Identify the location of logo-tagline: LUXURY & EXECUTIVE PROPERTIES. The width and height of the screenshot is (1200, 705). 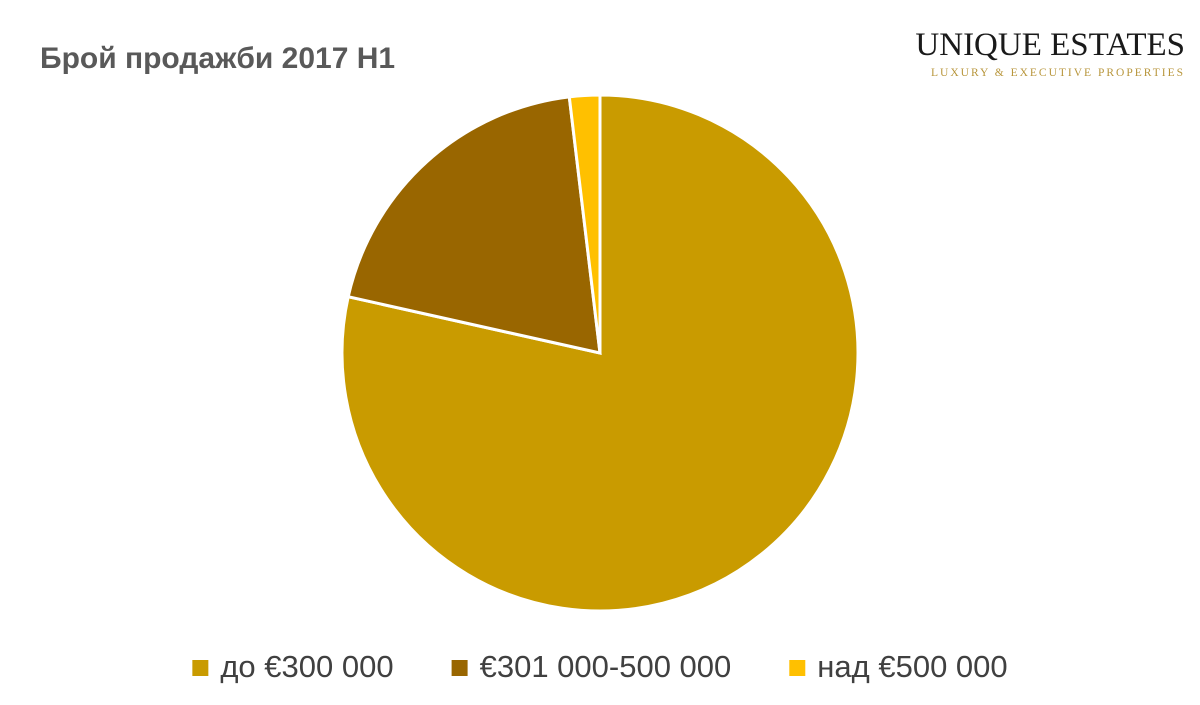
(1058, 73).